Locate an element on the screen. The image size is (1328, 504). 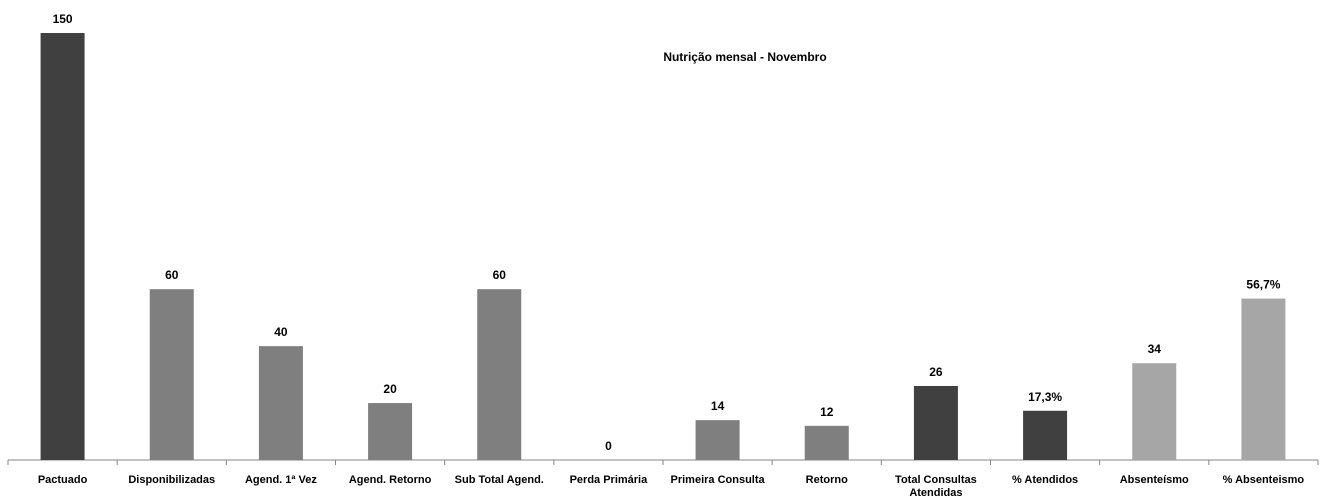
x-tick-label: Agend. 1ª Vez is located at coordinates (280, 480).